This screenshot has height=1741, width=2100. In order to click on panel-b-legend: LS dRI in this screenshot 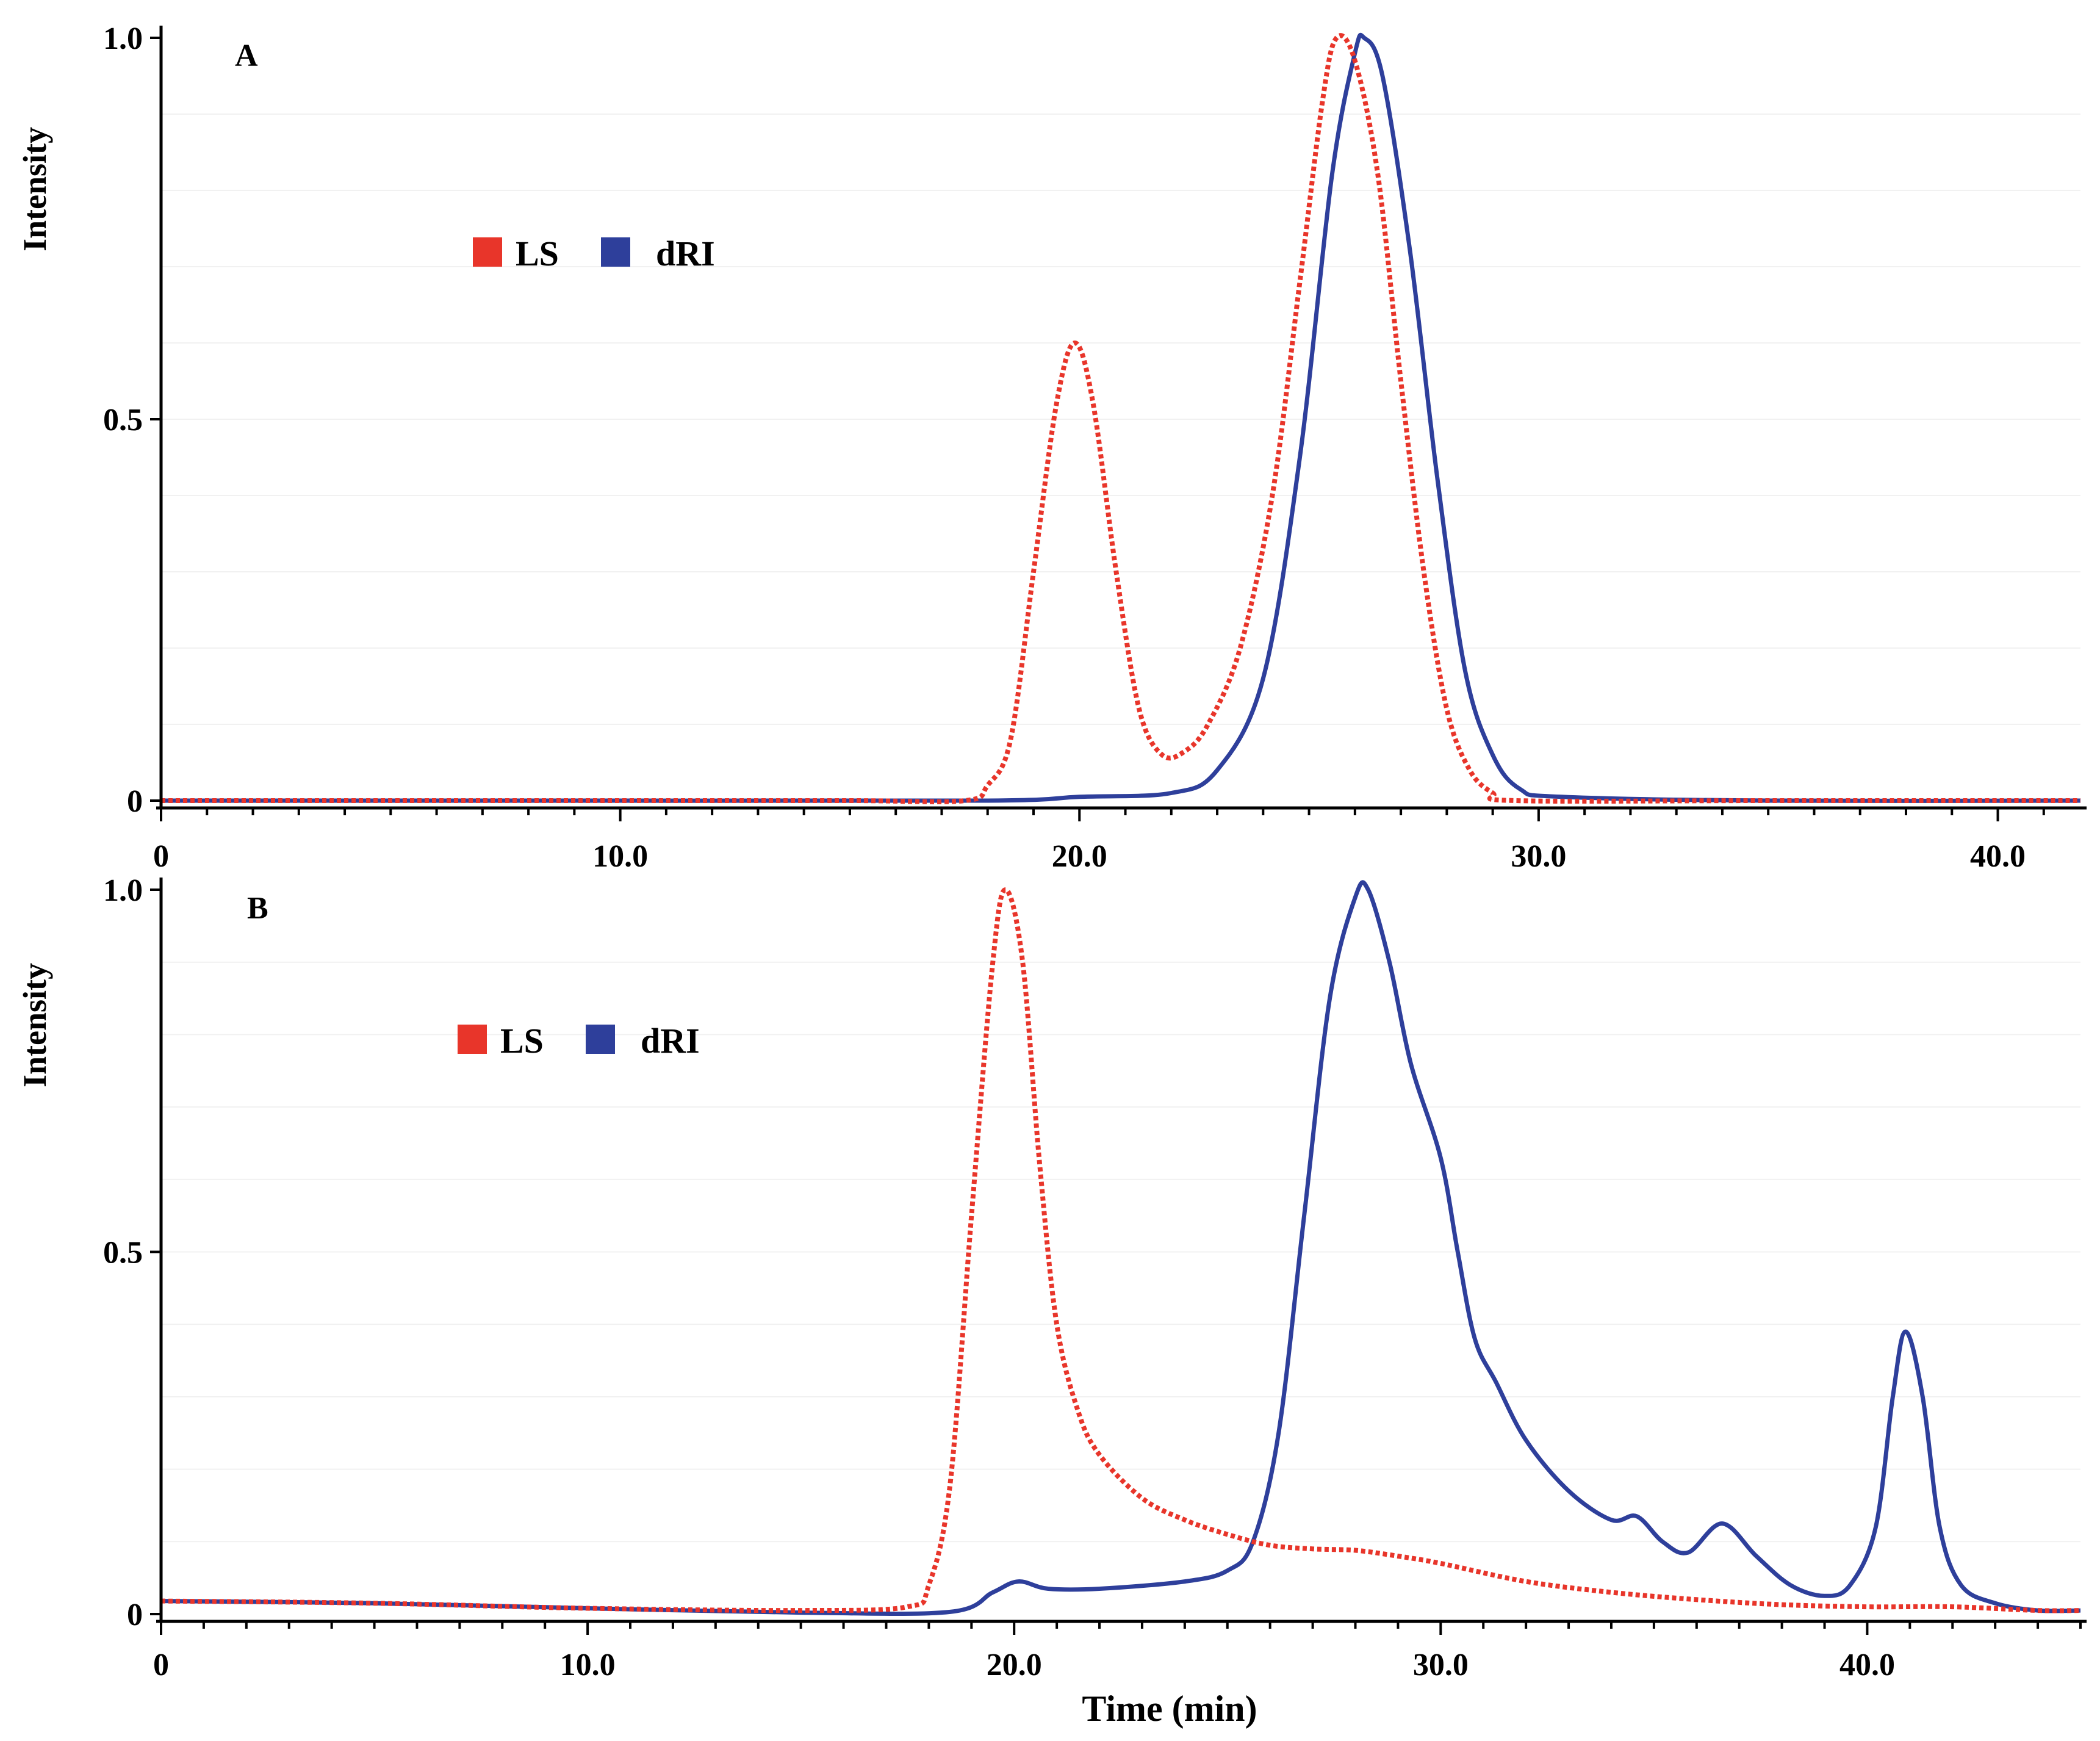, I will do `click(579, 1041)`.